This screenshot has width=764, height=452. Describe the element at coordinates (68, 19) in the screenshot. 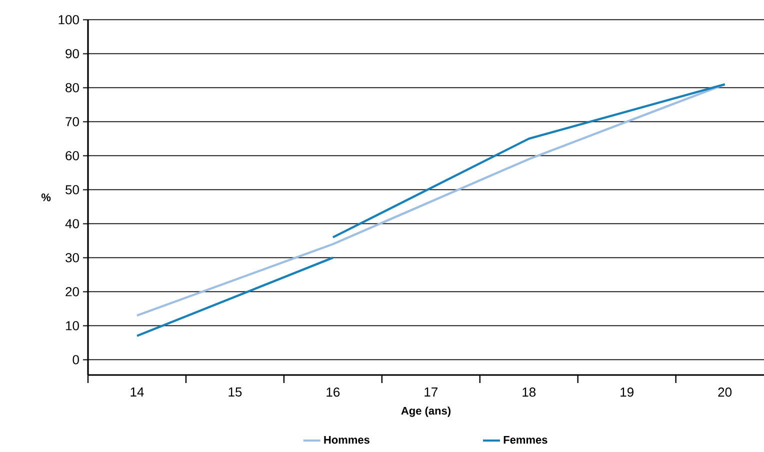

I see `y-tick-label: 100` at that location.